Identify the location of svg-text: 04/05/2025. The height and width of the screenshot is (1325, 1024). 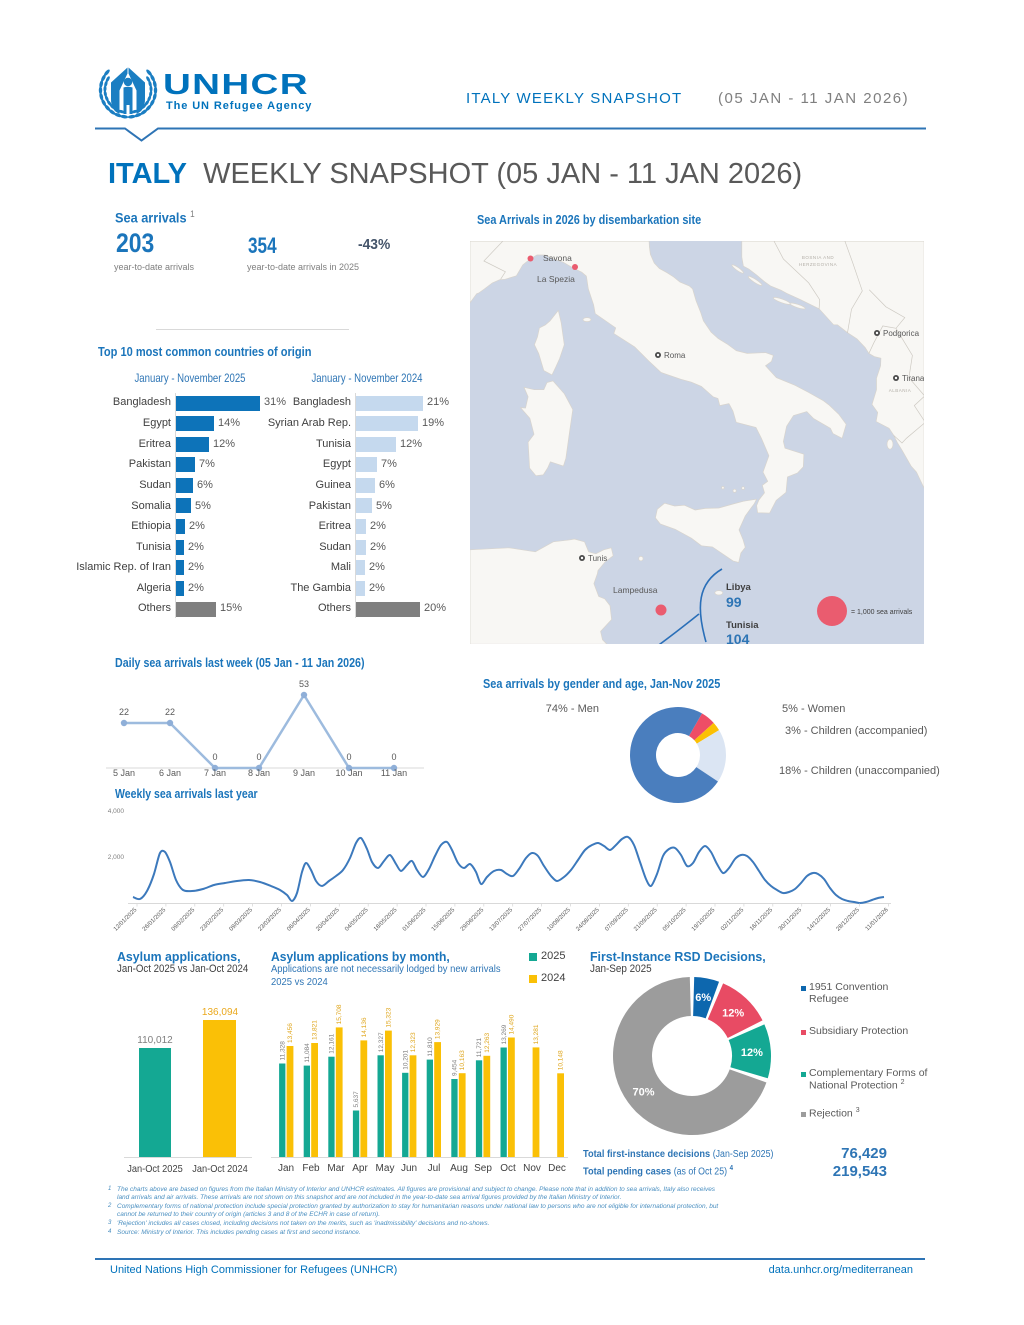
(357, 920).